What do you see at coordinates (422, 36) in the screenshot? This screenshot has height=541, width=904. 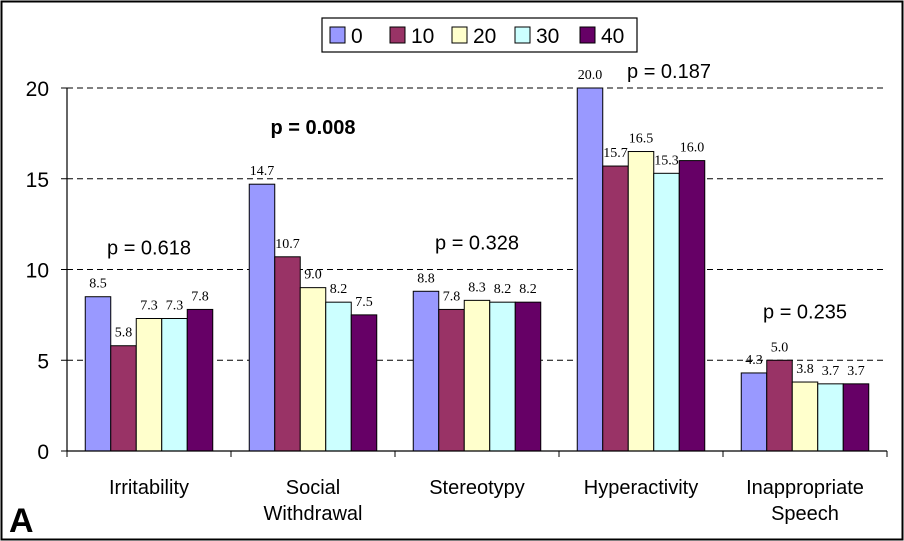 I see `legend-label: 10` at bounding box center [422, 36].